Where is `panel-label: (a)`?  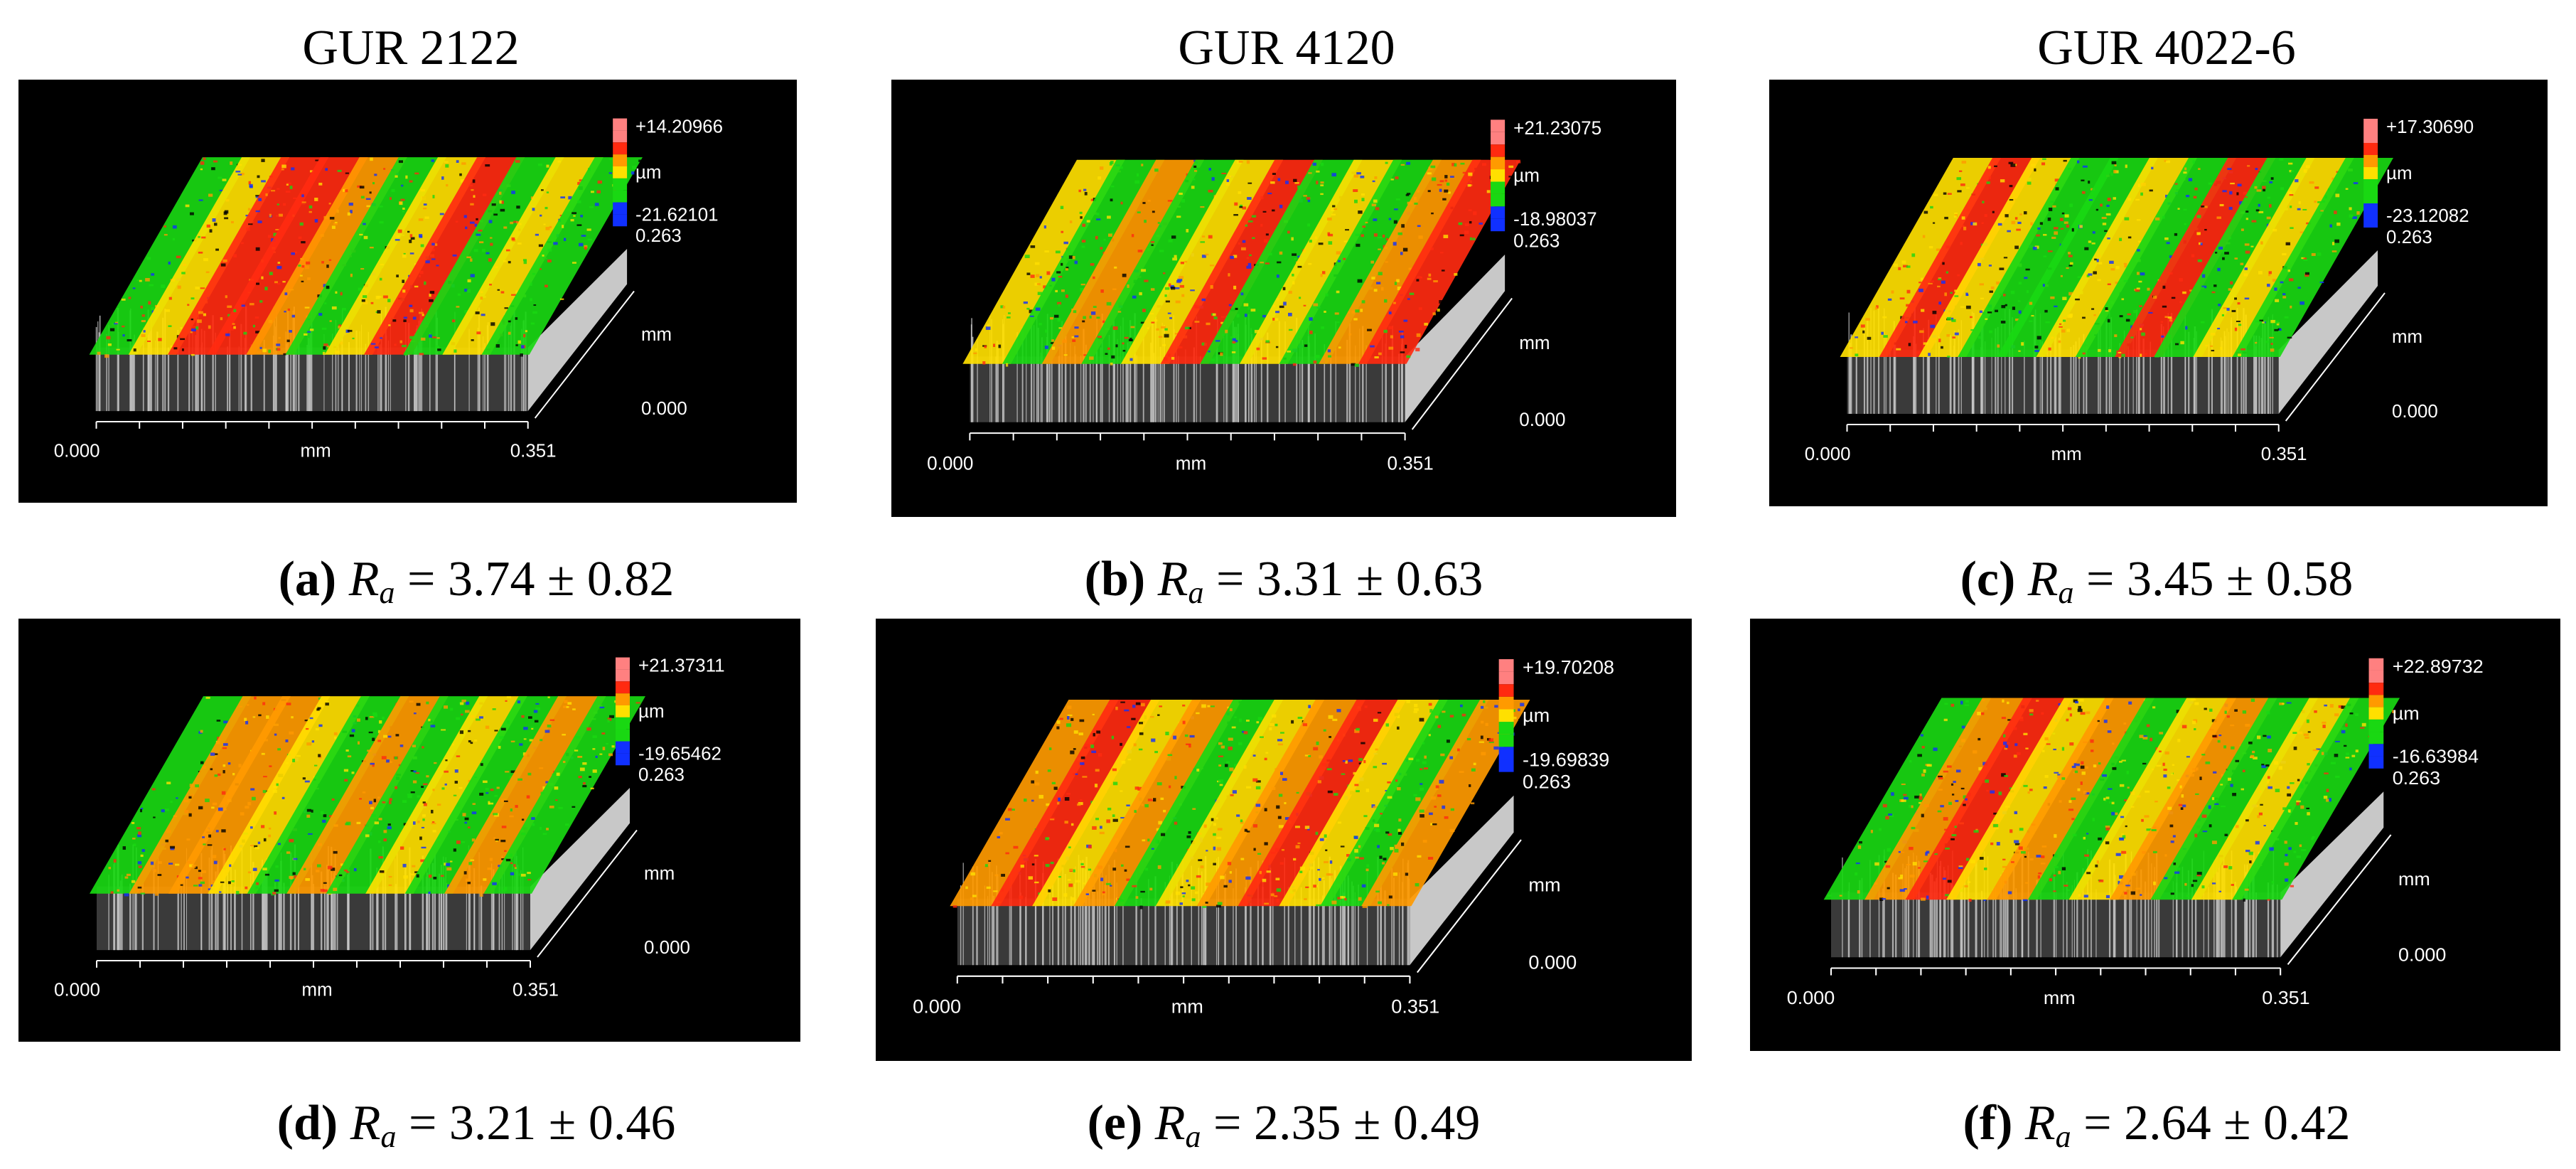
panel-label: (a) is located at coordinates (307, 579).